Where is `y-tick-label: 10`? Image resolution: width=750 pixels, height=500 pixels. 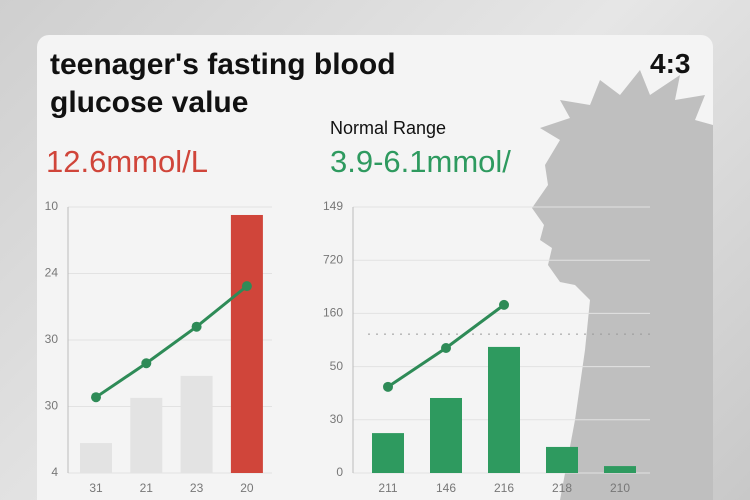 y-tick-label: 10 is located at coordinates (52, 206).